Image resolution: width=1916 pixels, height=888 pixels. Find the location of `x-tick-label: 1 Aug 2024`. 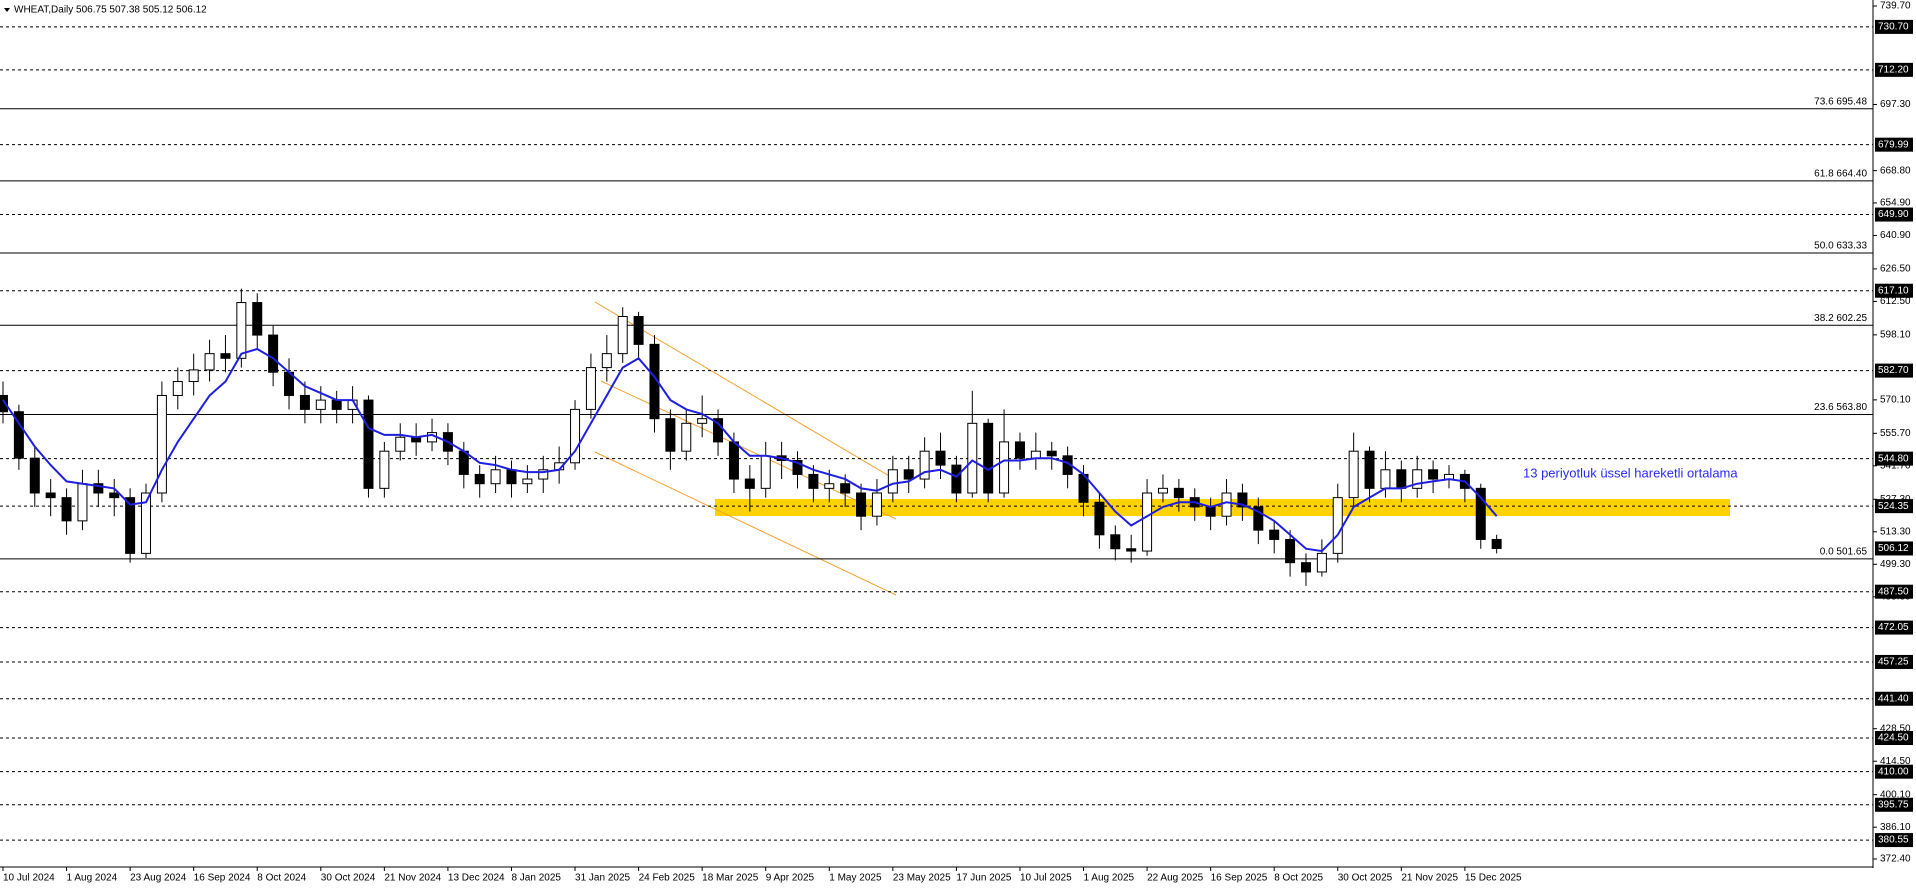

x-tick-label: 1 Aug 2024 is located at coordinates (92, 878).